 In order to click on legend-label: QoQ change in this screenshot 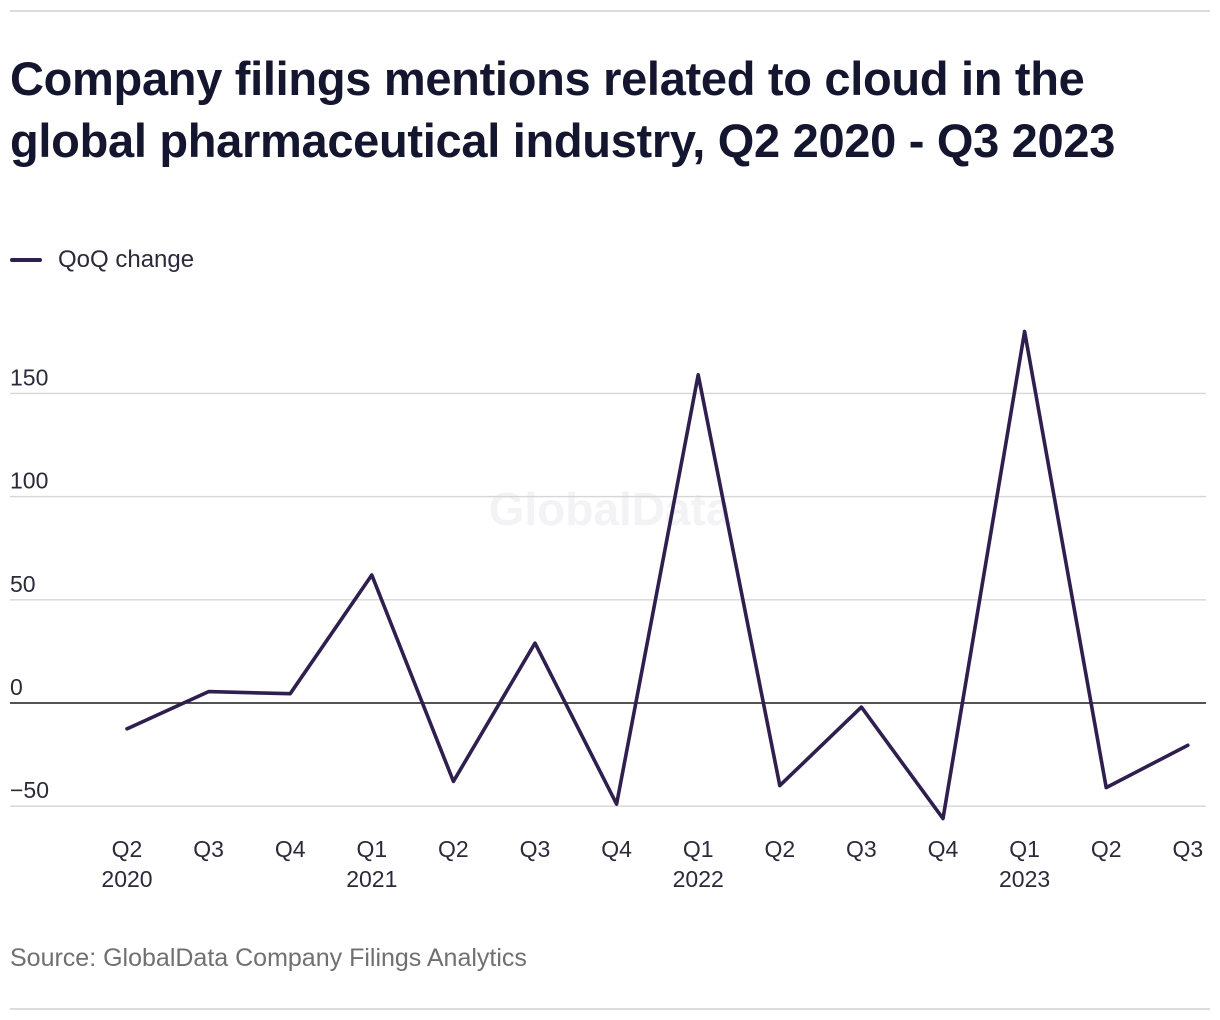, I will do `click(126, 259)`.